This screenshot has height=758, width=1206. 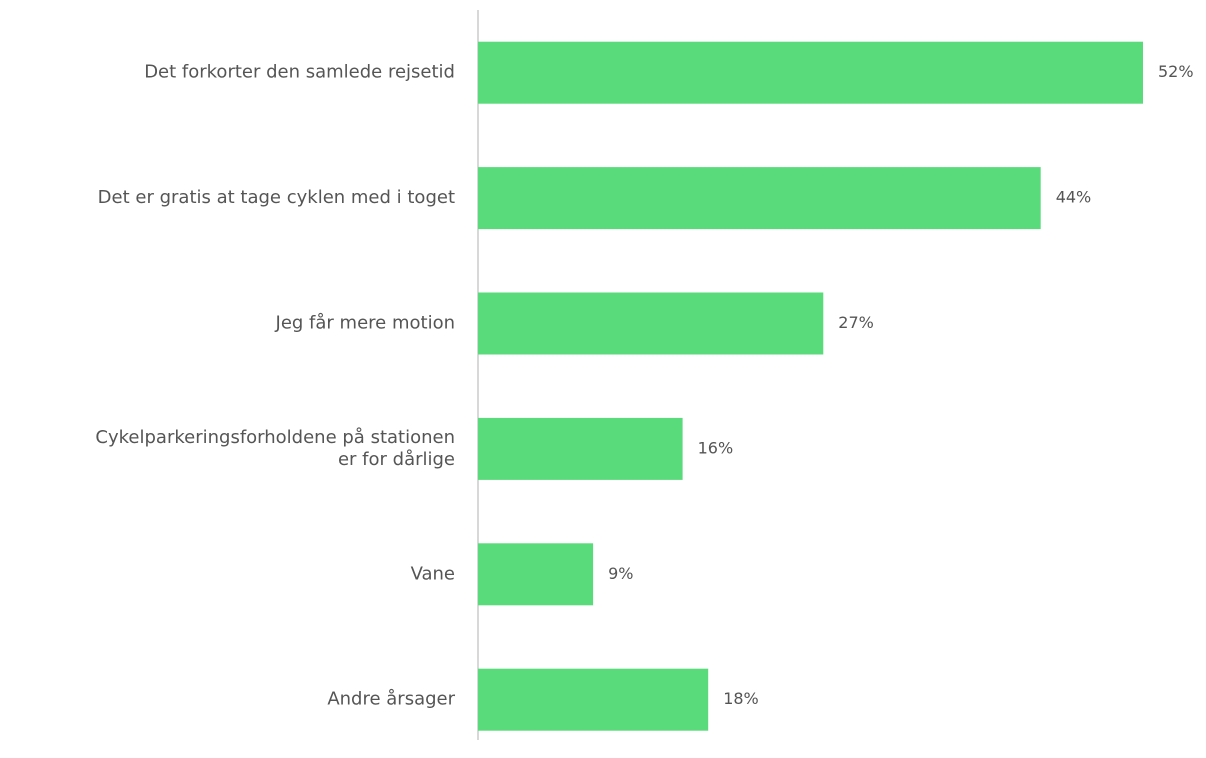 What do you see at coordinates (299, 72) in the screenshot?
I see `category-label: Det forkorter den samlede rejsetid` at bounding box center [299, 72].